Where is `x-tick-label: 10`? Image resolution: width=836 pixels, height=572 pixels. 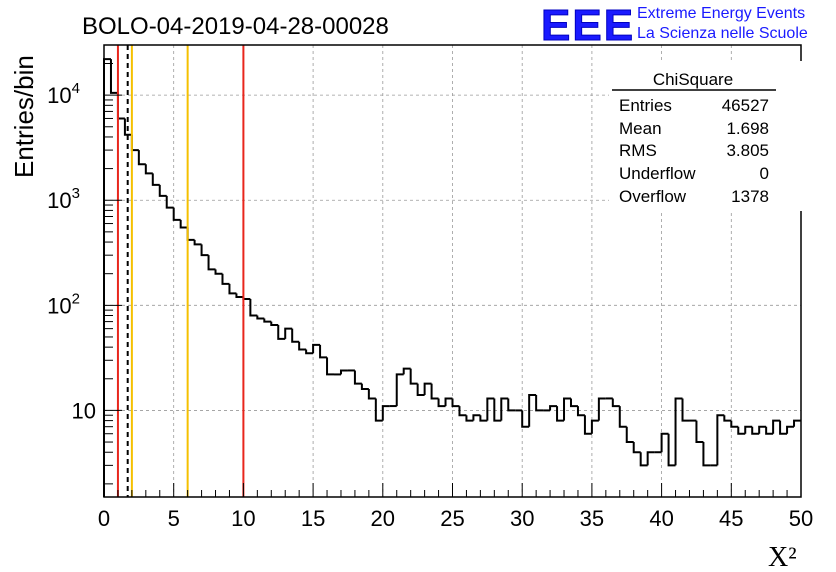
x-tick-label: 10 is located at coordinates (243, 518).